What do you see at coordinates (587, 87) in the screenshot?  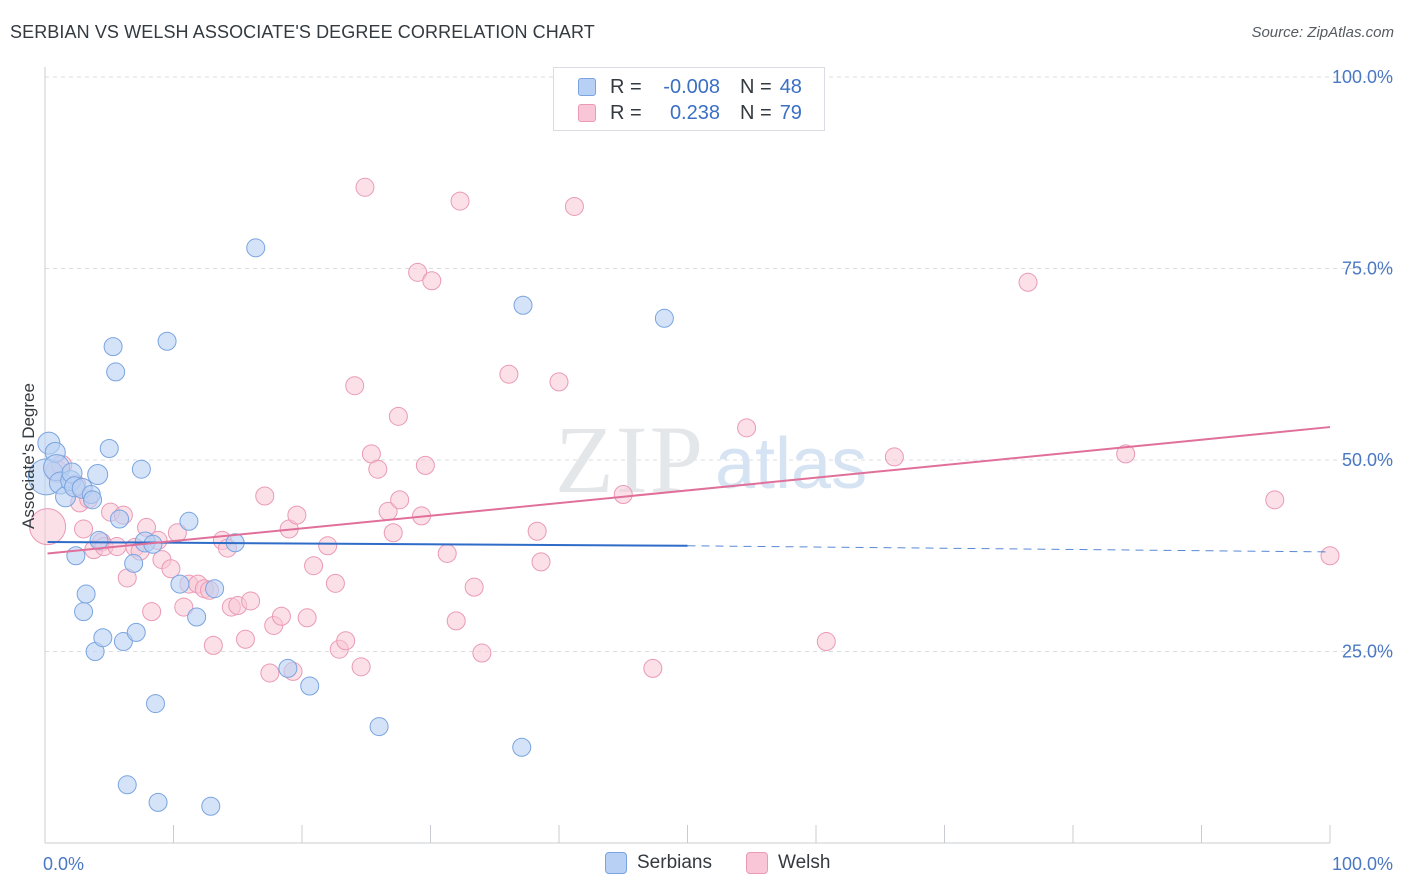 I see `serbians-swatch` at bounding box center [587, 87].